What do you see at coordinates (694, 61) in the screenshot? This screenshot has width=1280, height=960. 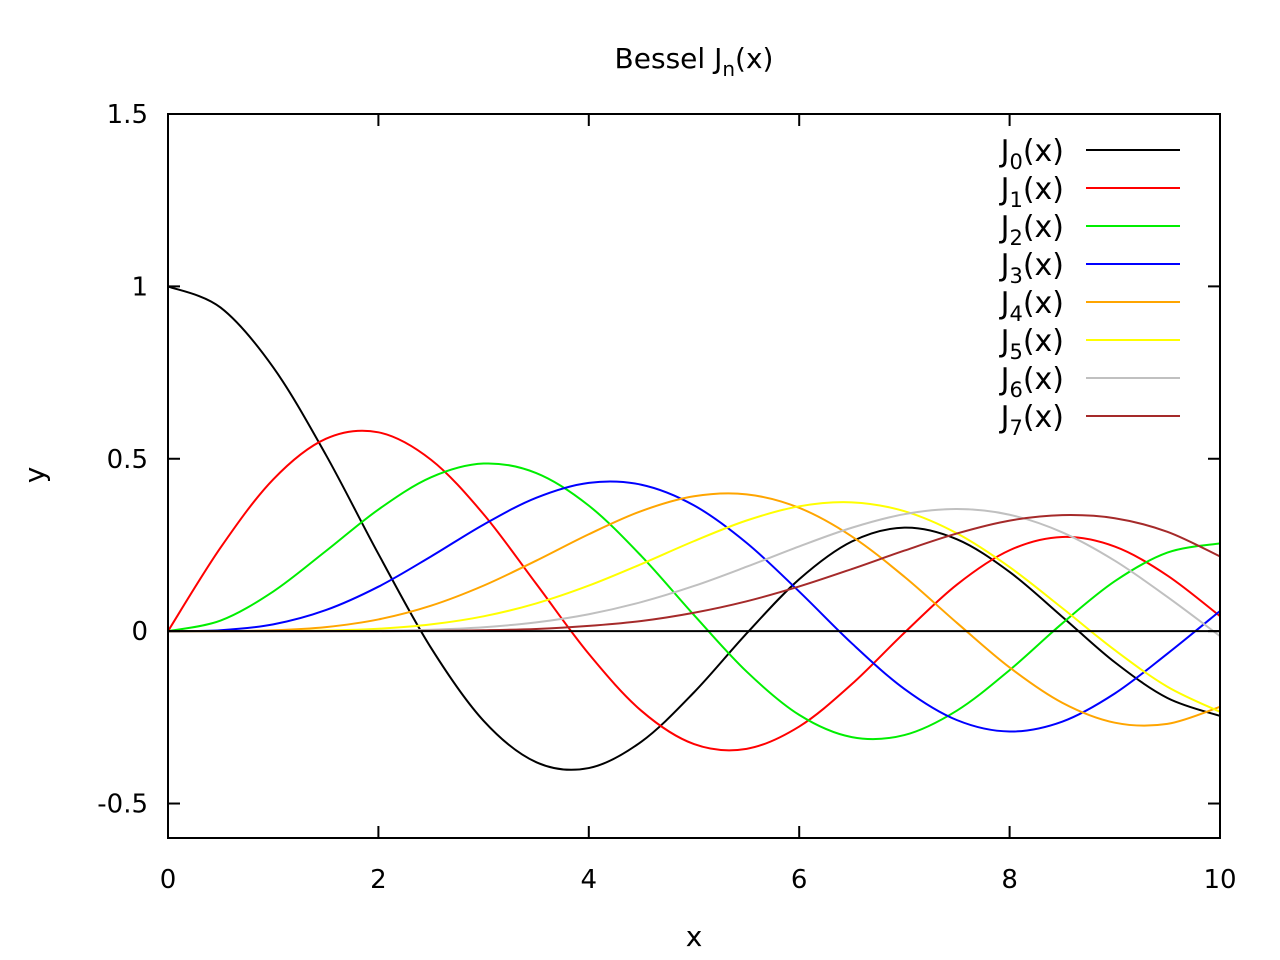 I see `chart-title: Bessel Jn(x)` at bounding box center [694, 61].